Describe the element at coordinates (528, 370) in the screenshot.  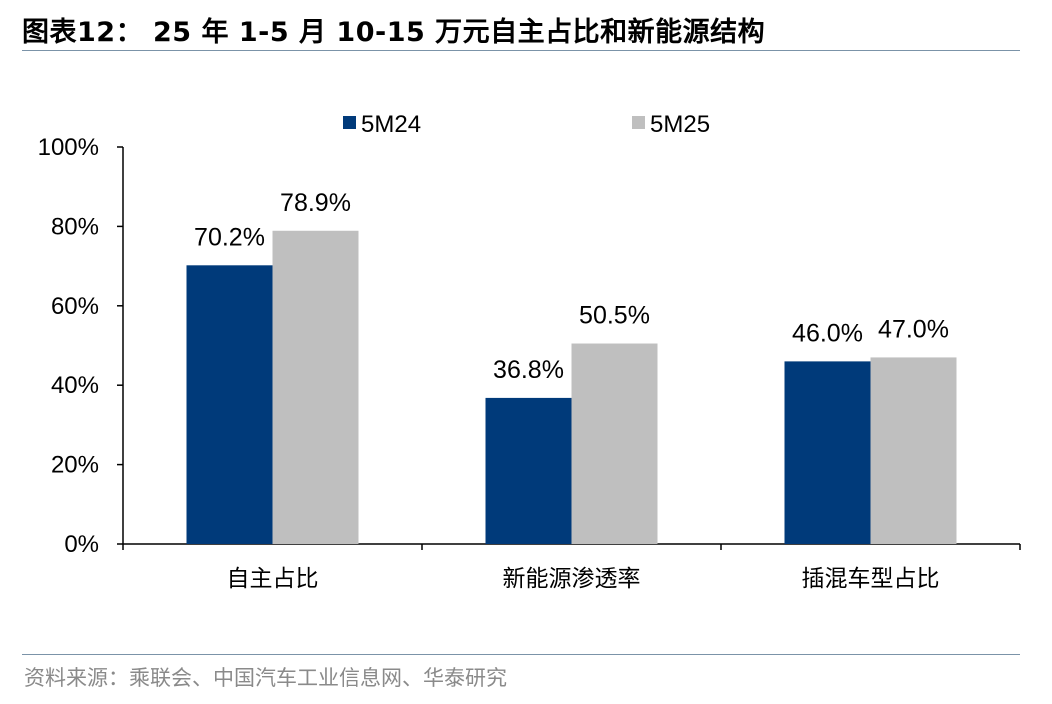
I see `data-label: 36.8%` at that location.